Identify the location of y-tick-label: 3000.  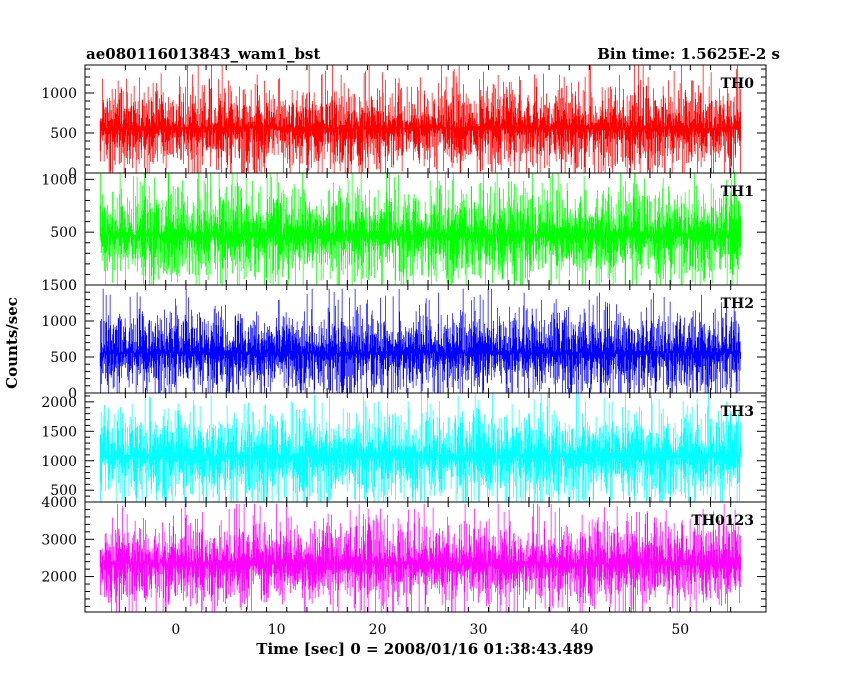
(59, 540).